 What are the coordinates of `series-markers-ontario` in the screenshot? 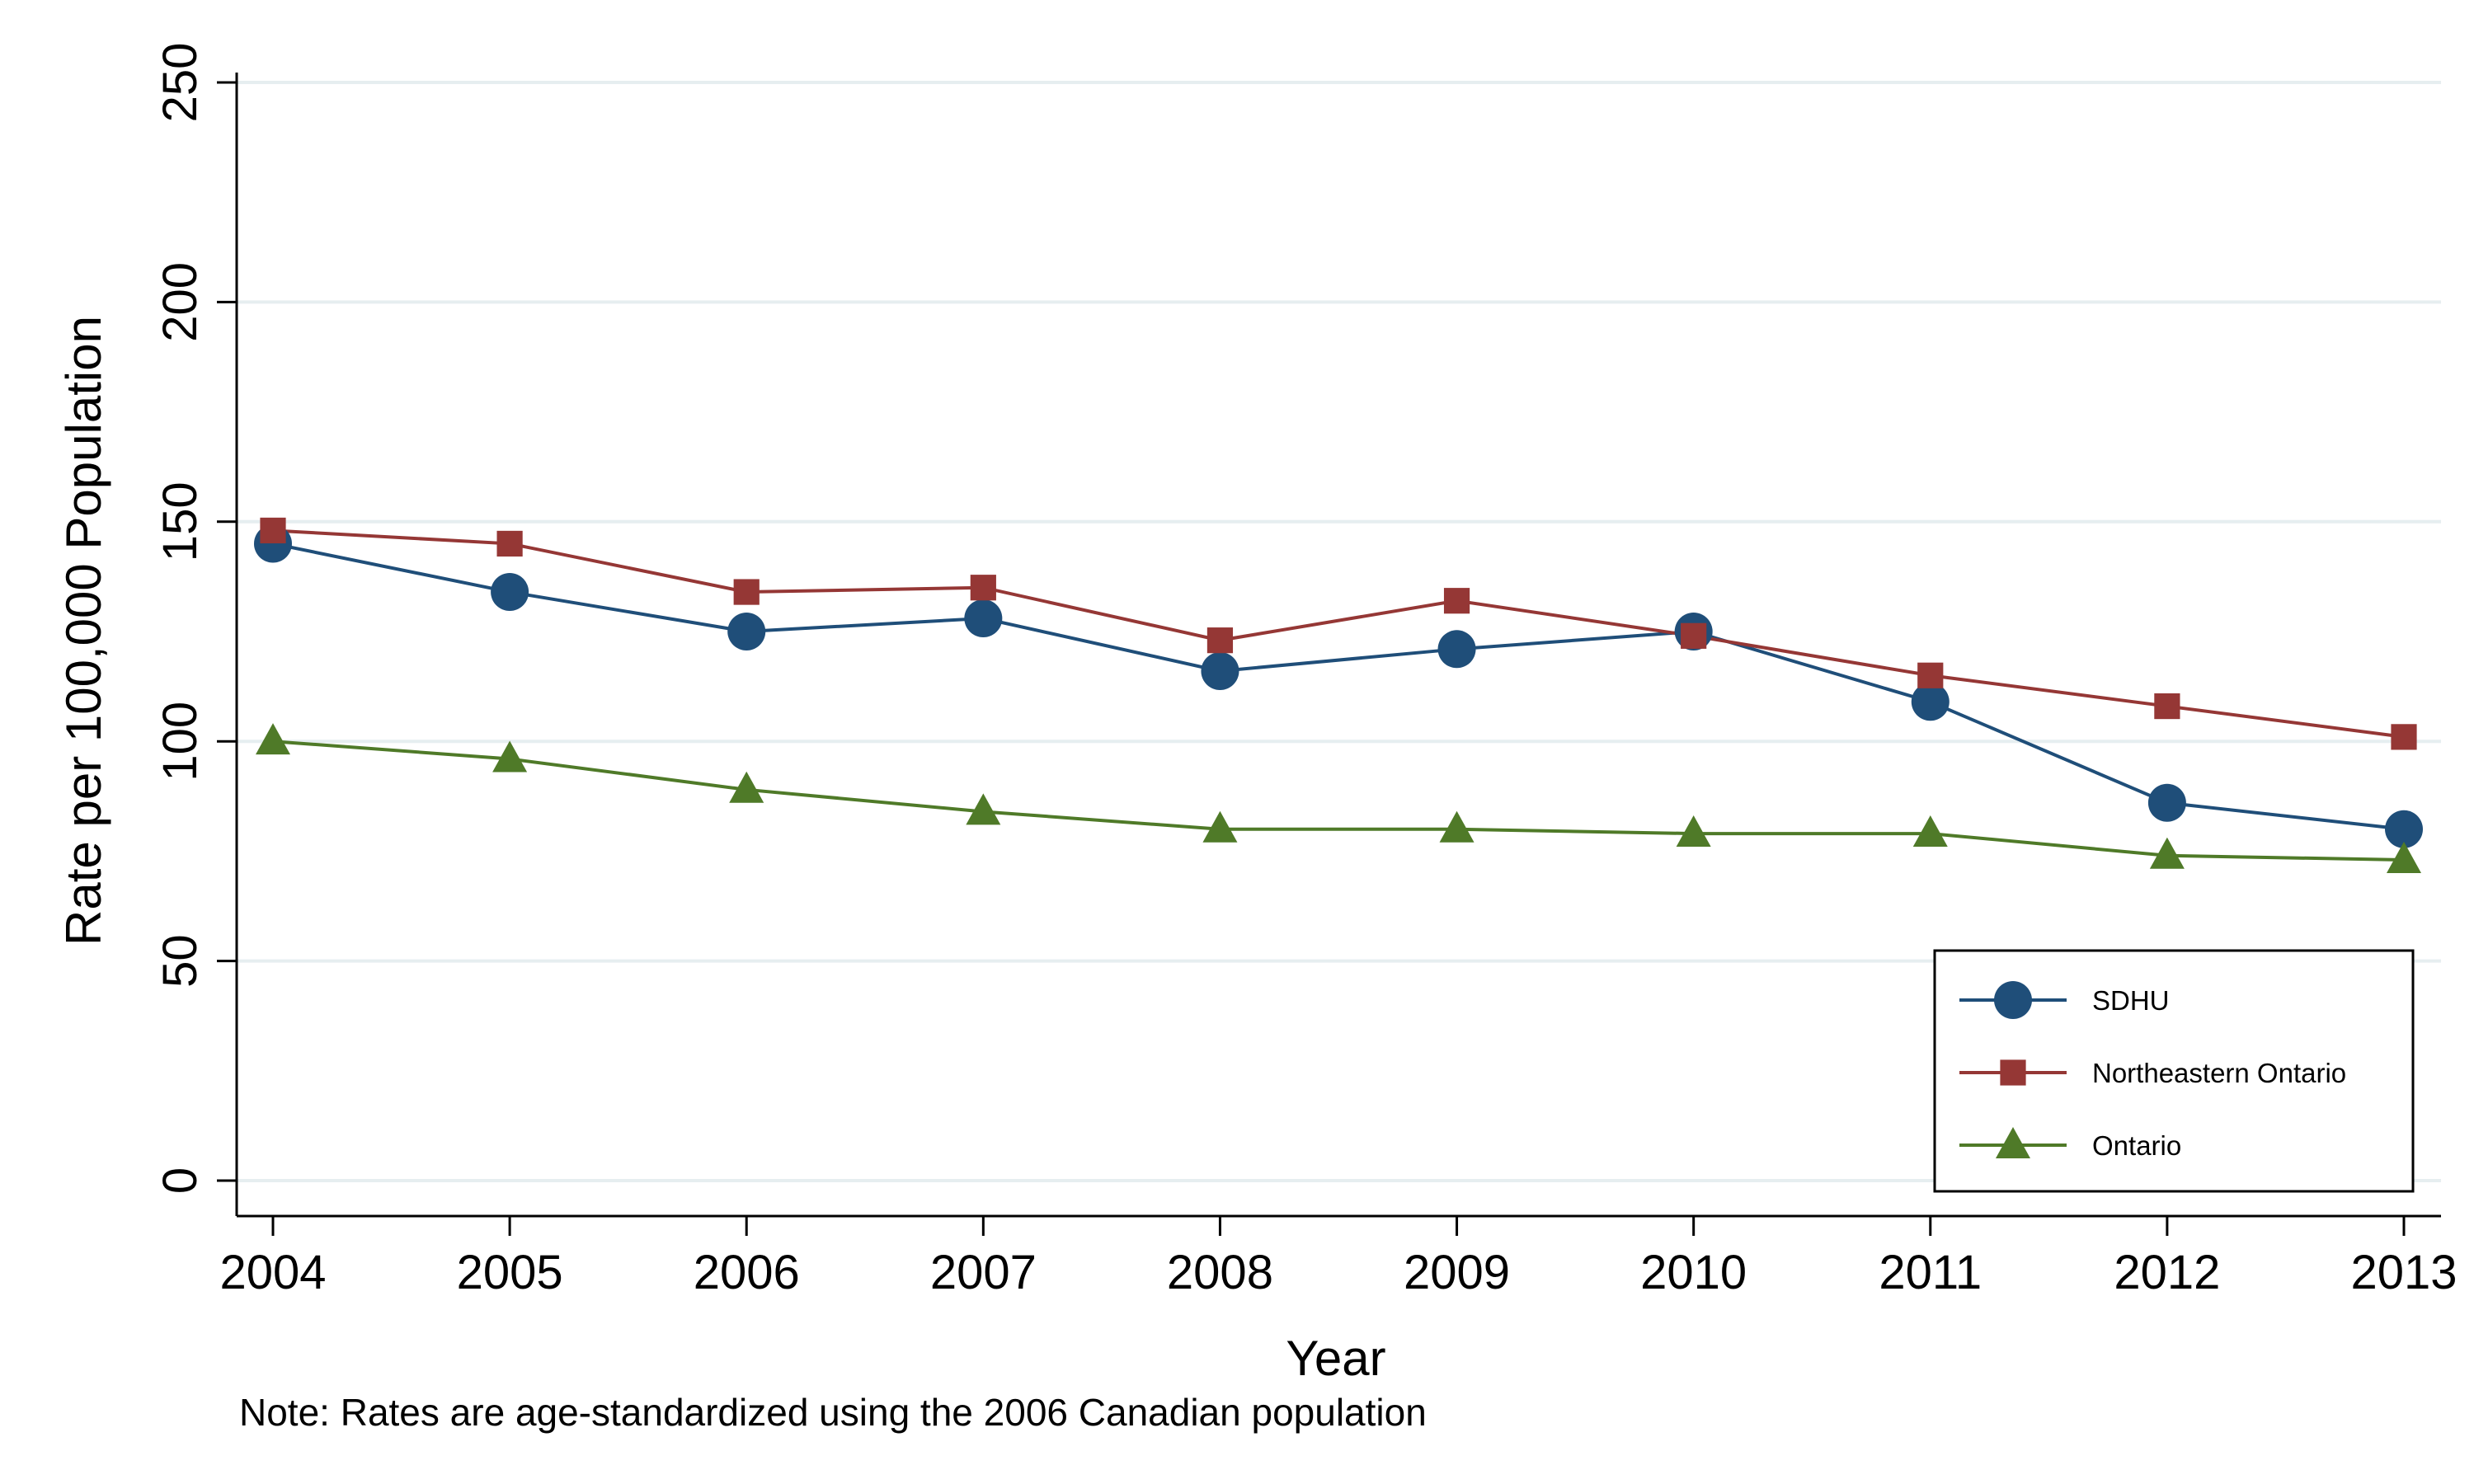 It's located at (1338, 798).